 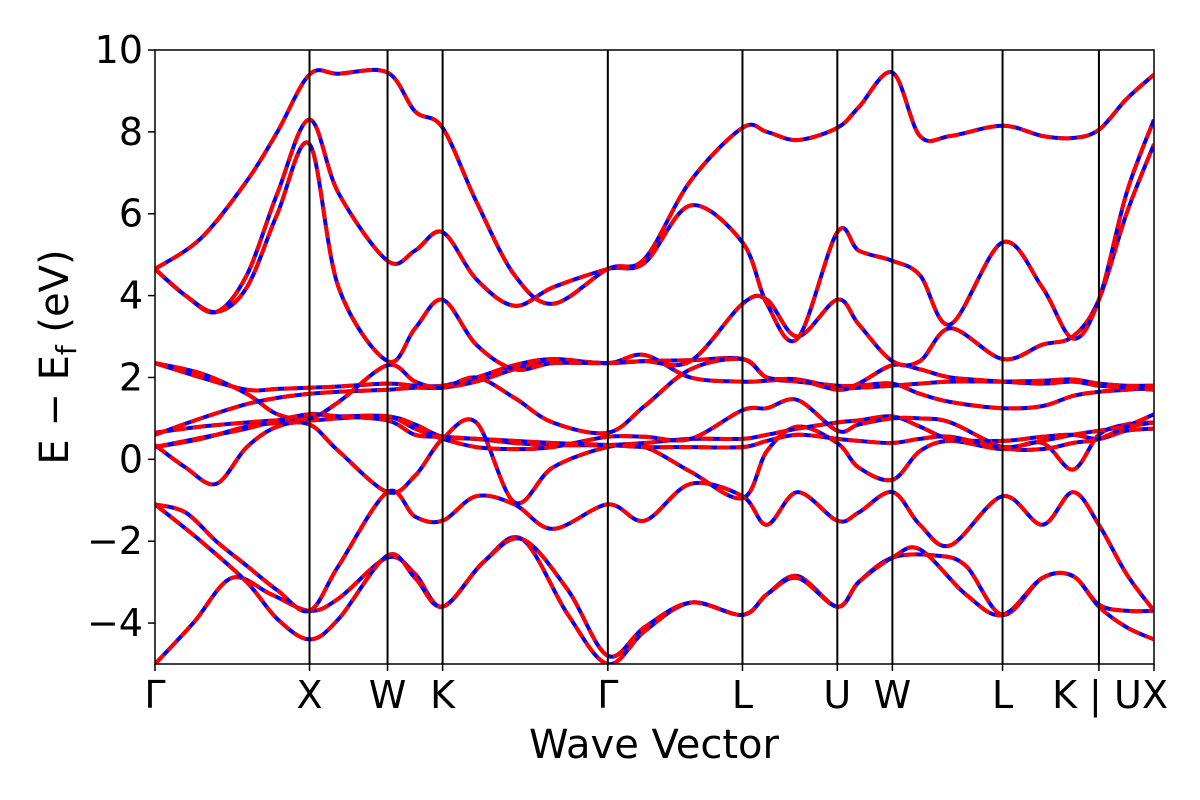 I want to click on y-tick-label-6: 6, so click(x=131, y=214).